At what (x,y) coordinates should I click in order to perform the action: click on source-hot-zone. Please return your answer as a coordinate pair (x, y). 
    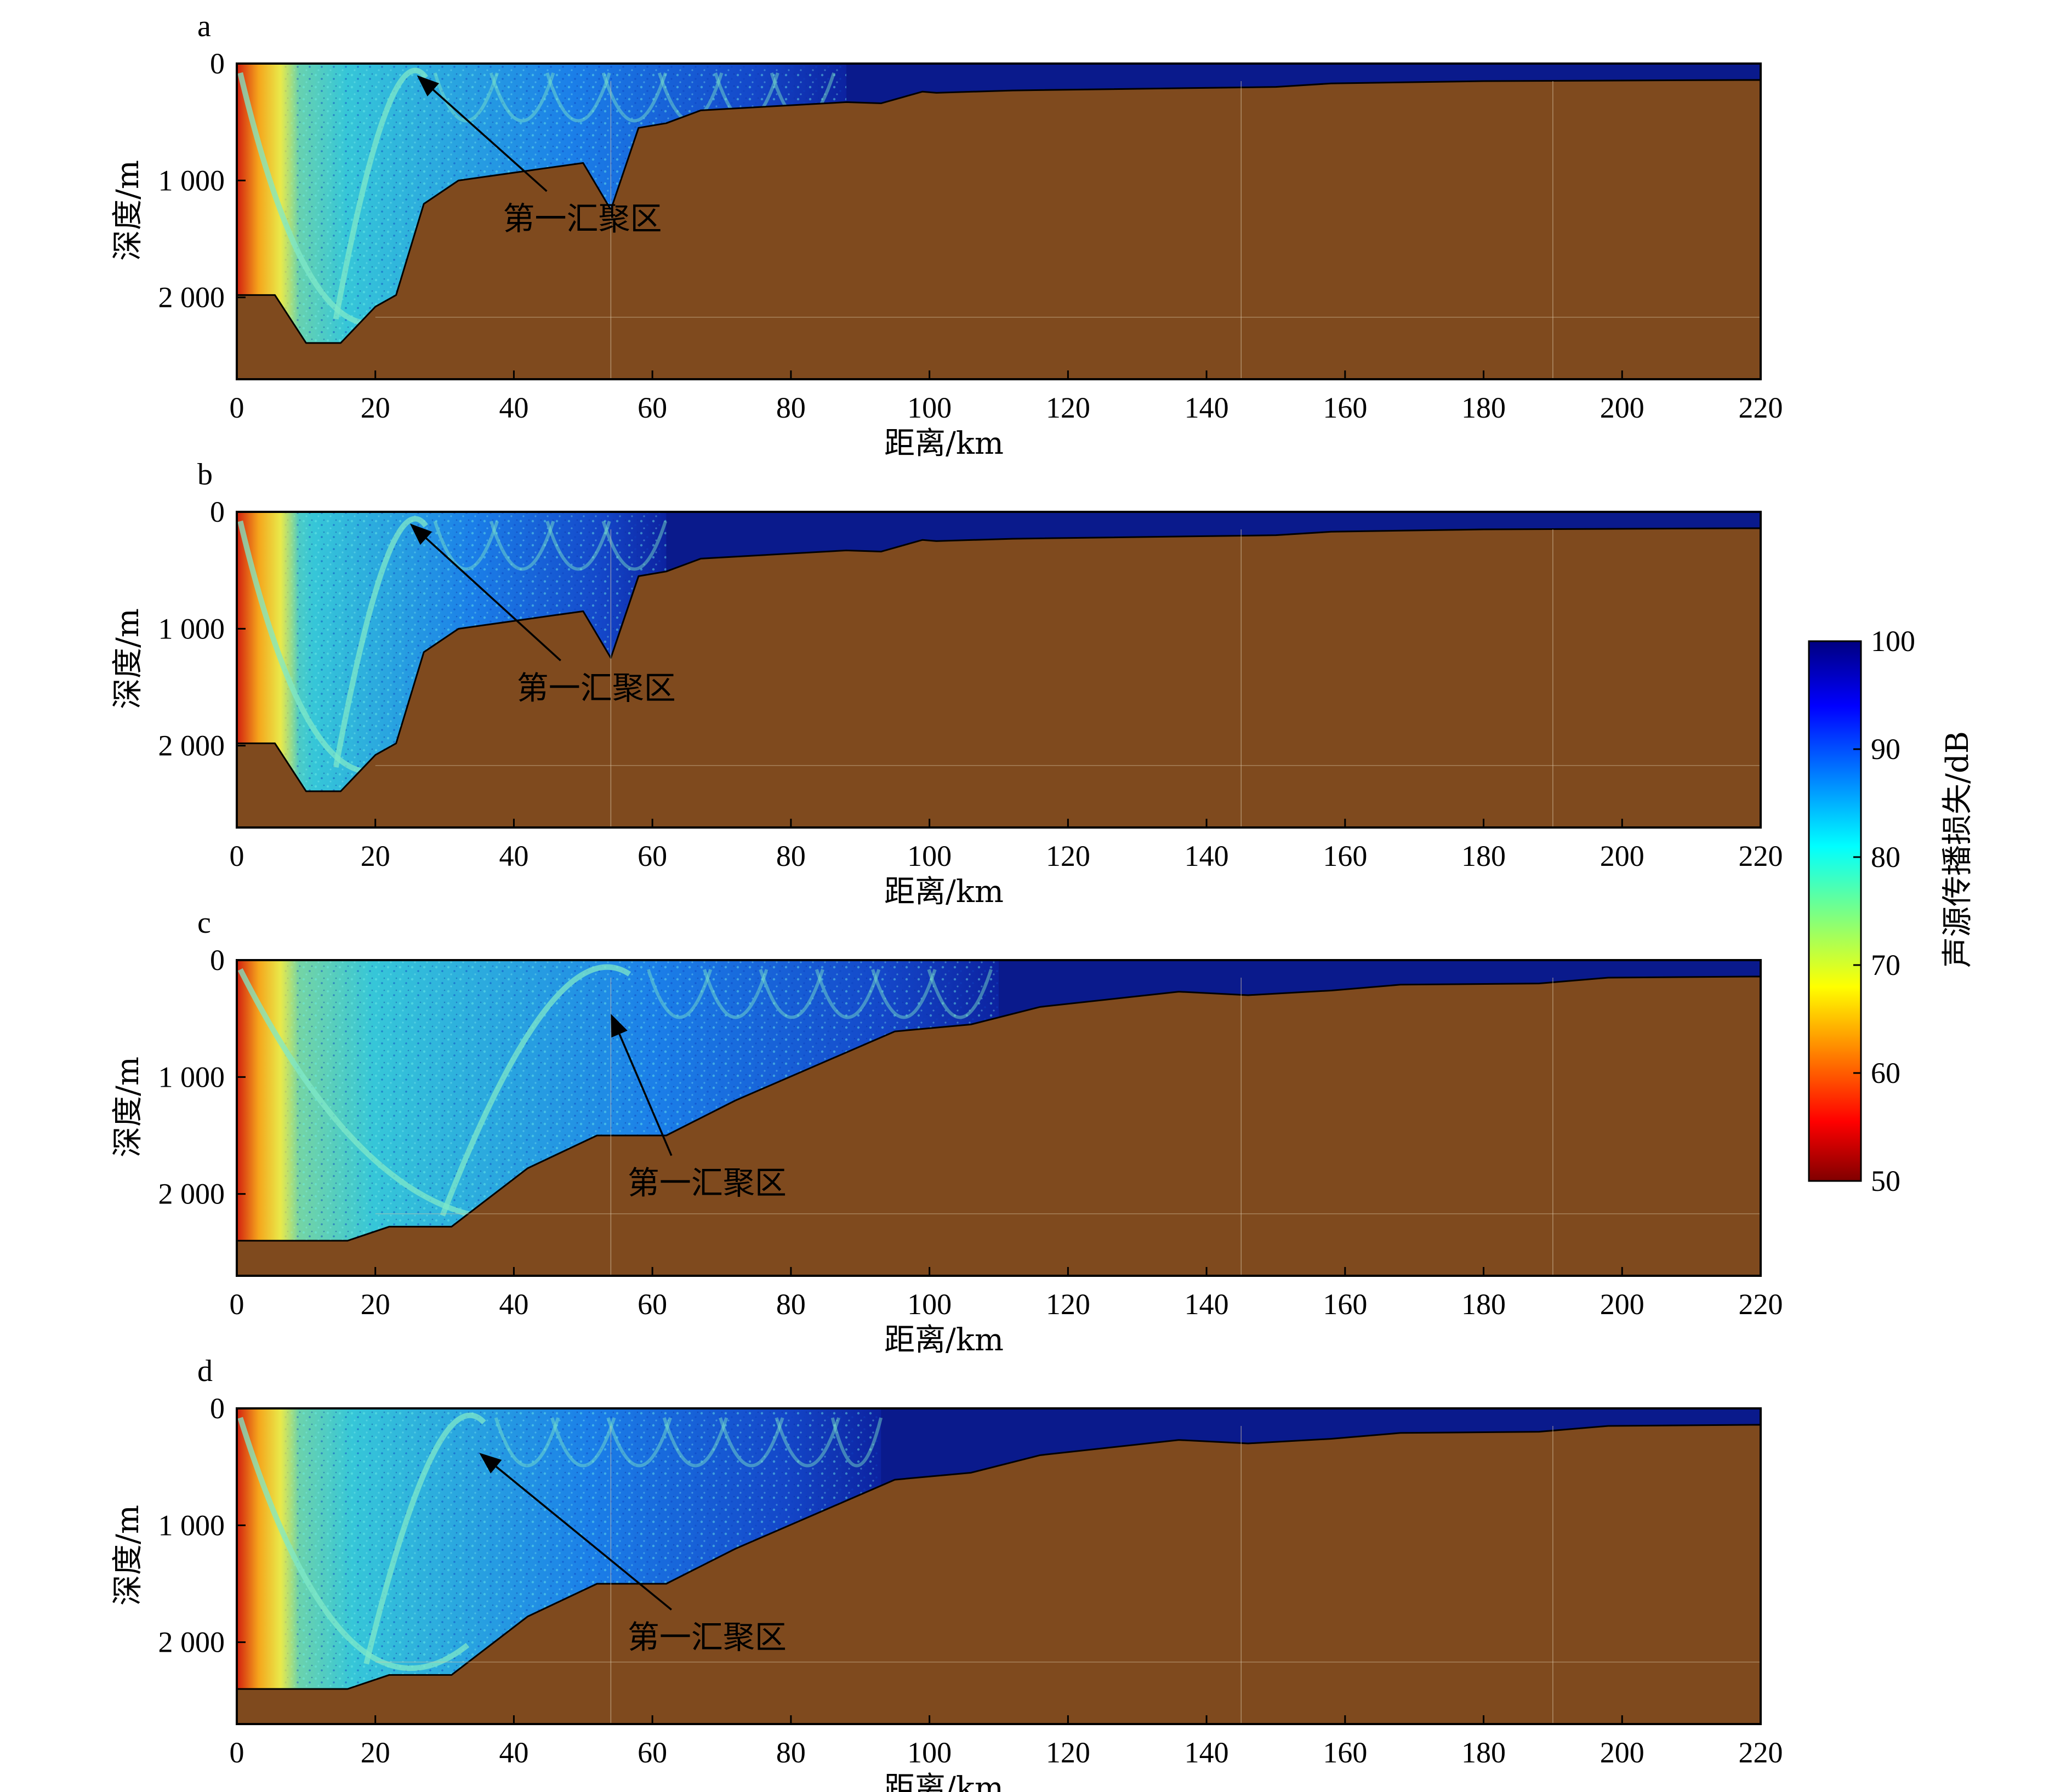
    Looking at the image, I should click on (268, 1118).